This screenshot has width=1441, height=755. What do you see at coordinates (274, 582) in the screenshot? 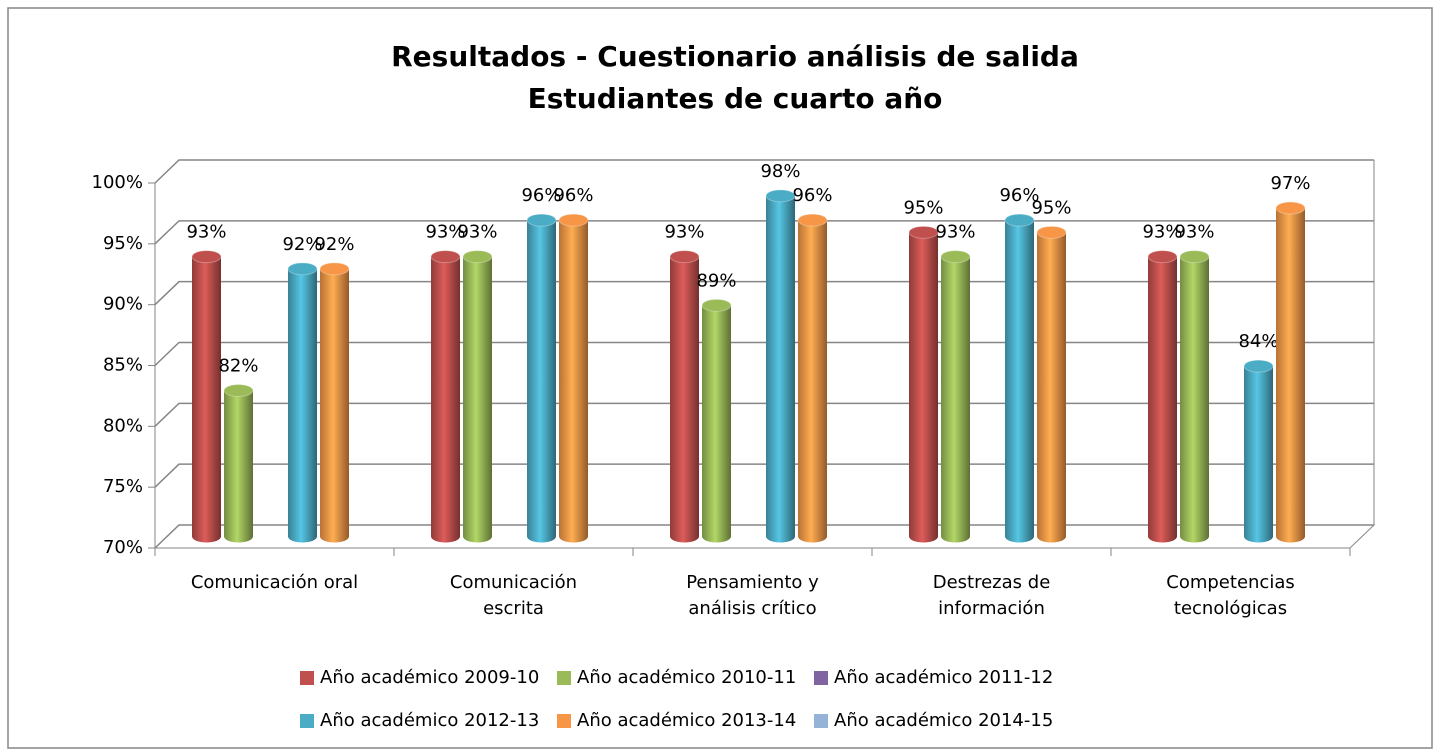
I see `x-tick-label: Comunicación oral` at bounding box center [274, 582].